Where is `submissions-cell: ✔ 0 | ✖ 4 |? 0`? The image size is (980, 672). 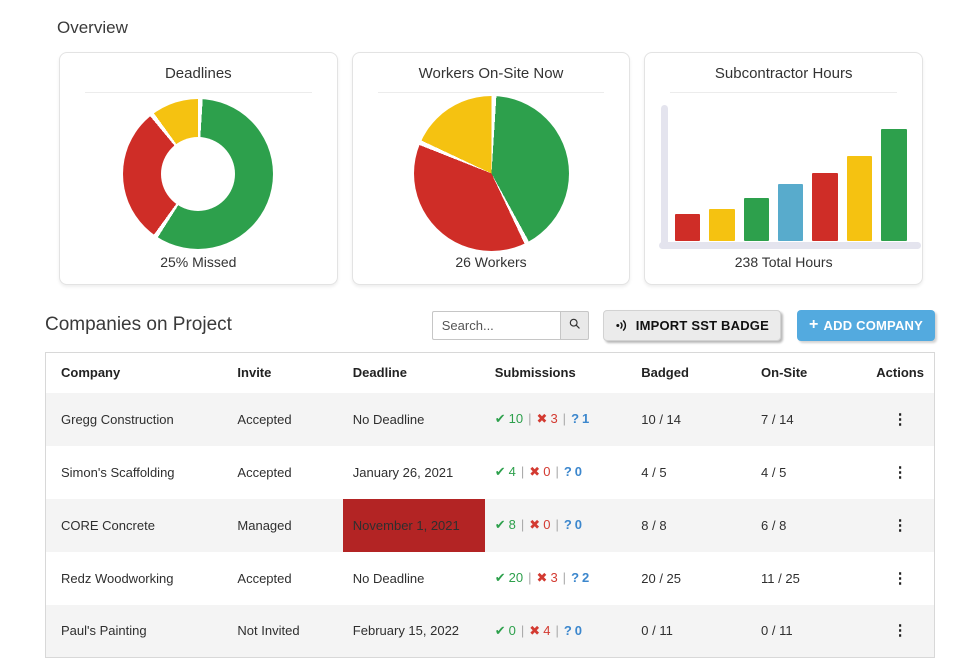 submissions-cell: ✔ 0 | ✖ 4 |? 0 is located at coordinates (558, 631).